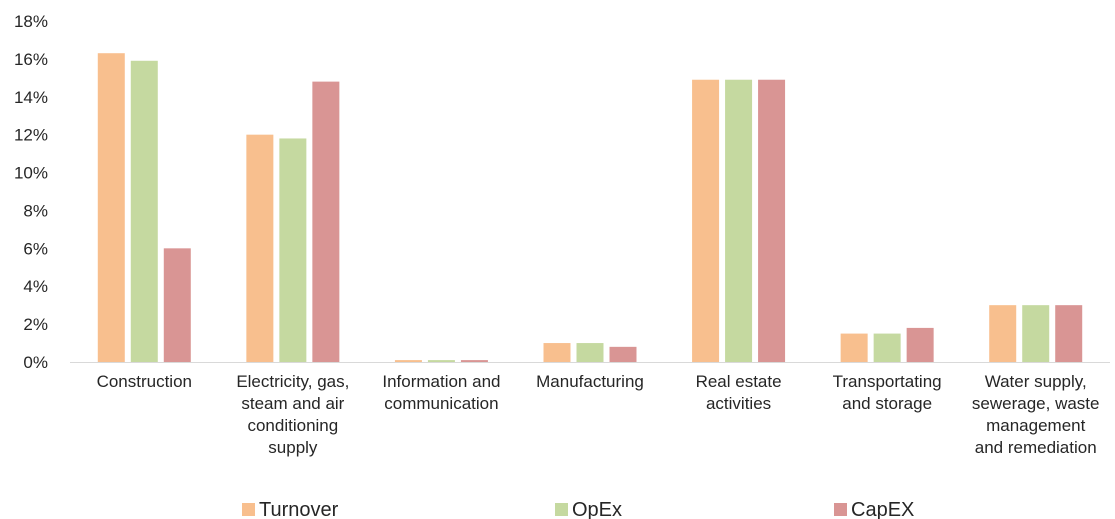 Image resolution: width=1115 pixels, height=519 pixels. I want to click on legend-item-opex: OpEx, so click(588, 509).